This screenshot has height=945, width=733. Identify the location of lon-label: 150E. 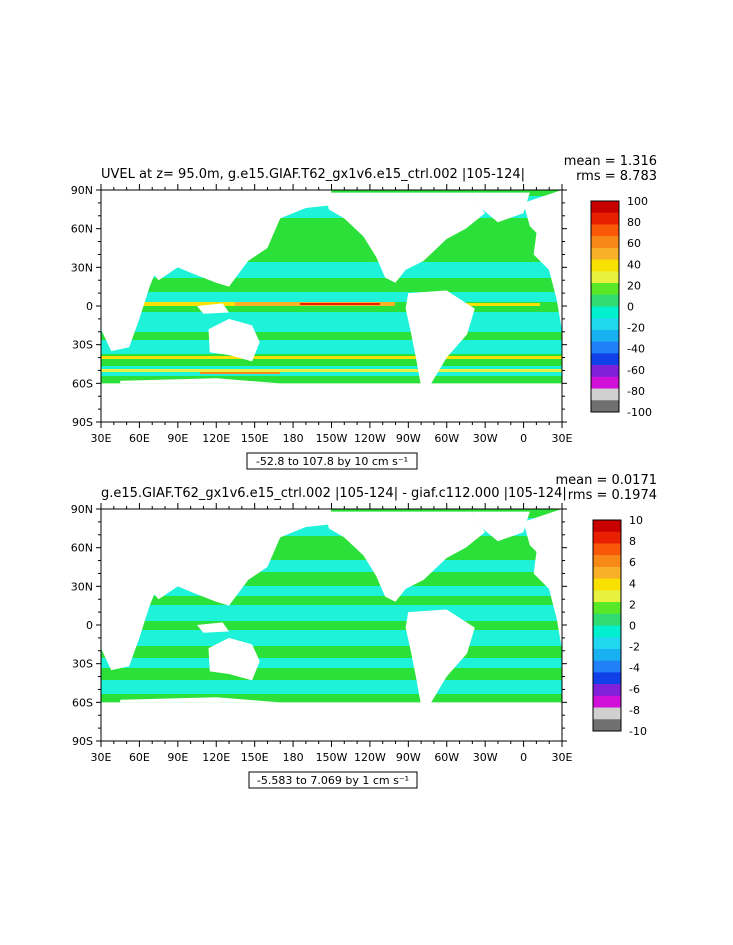
(255, 757).